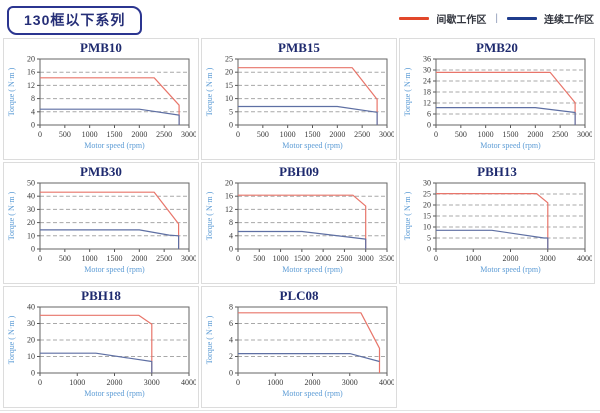 This screenshot has height=413, width=600. I want to click on svg-text: 30, so click(31, 209).